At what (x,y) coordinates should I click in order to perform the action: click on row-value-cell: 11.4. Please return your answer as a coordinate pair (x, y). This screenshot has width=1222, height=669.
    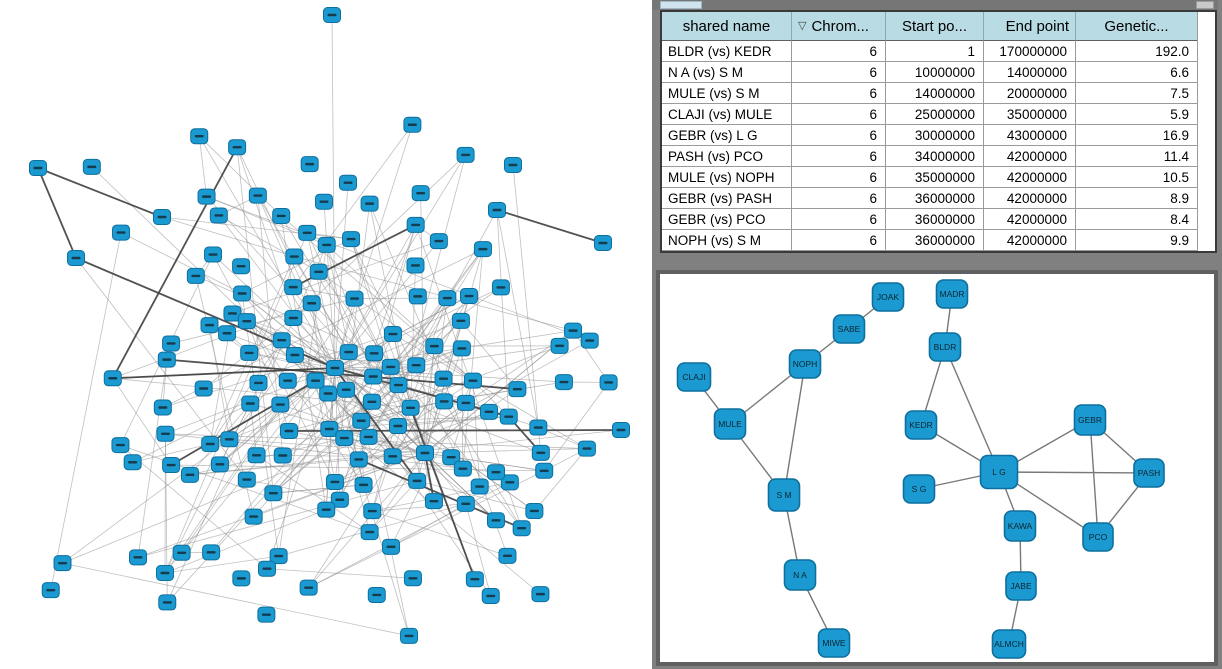
    Looking at the image, I should click on (1137, 156).